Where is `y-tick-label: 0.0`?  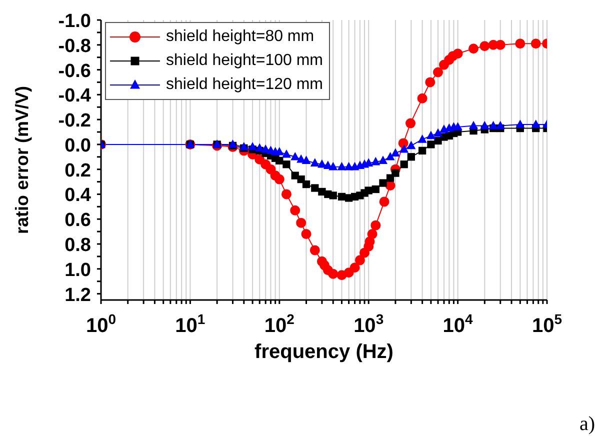 y-tick-label: 0.0 is located at coordinates (77, 145).